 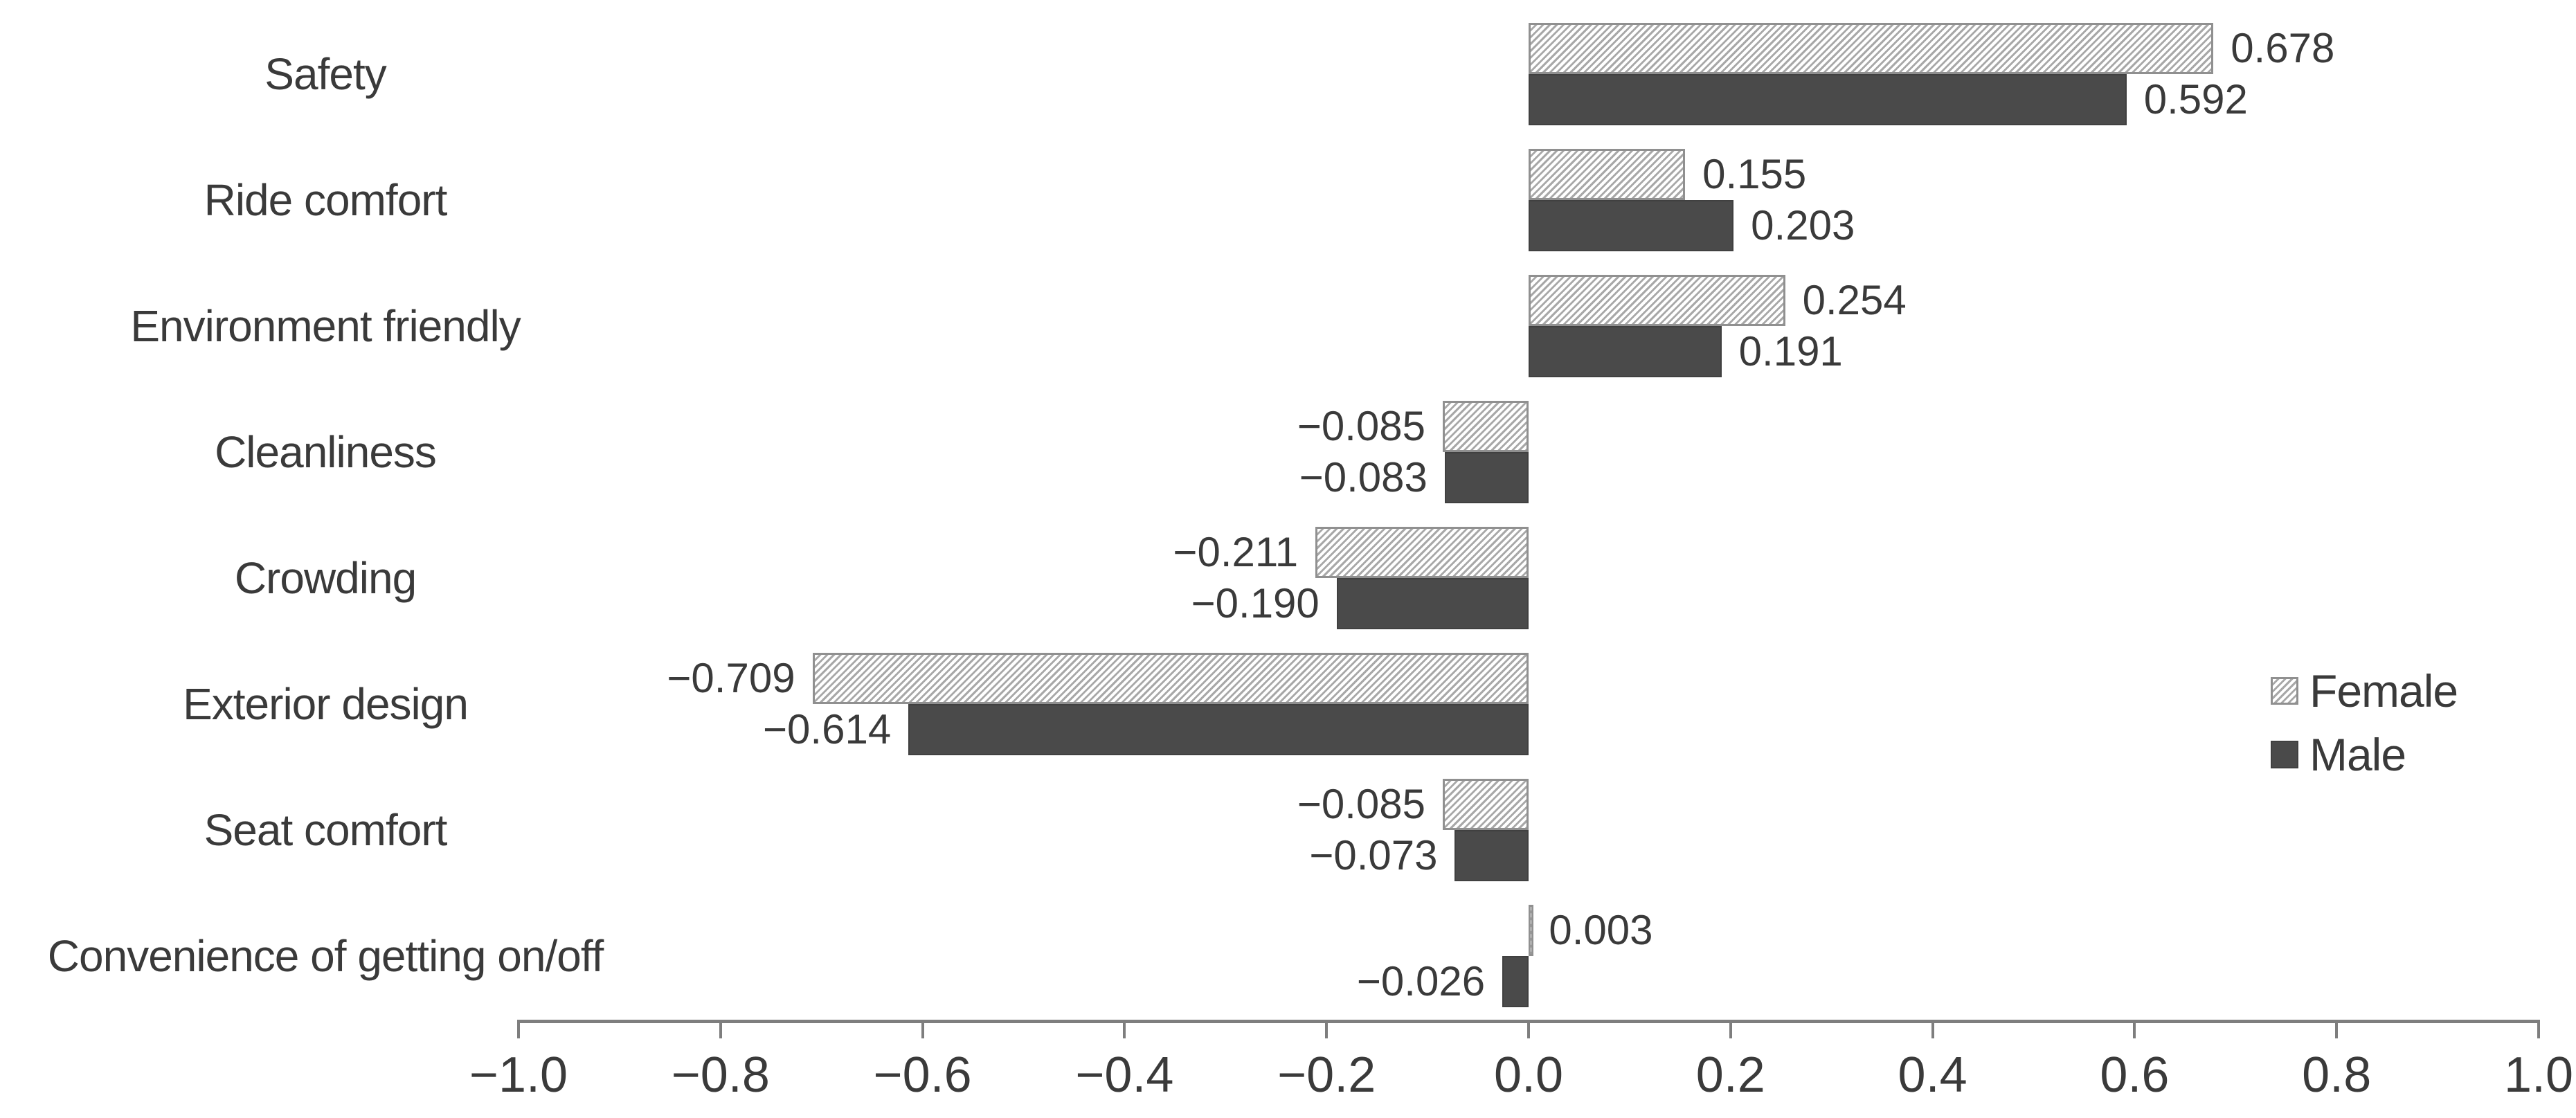 I want to click on x-axis-tick-label: −0.6, so click(x=923, y=1075).